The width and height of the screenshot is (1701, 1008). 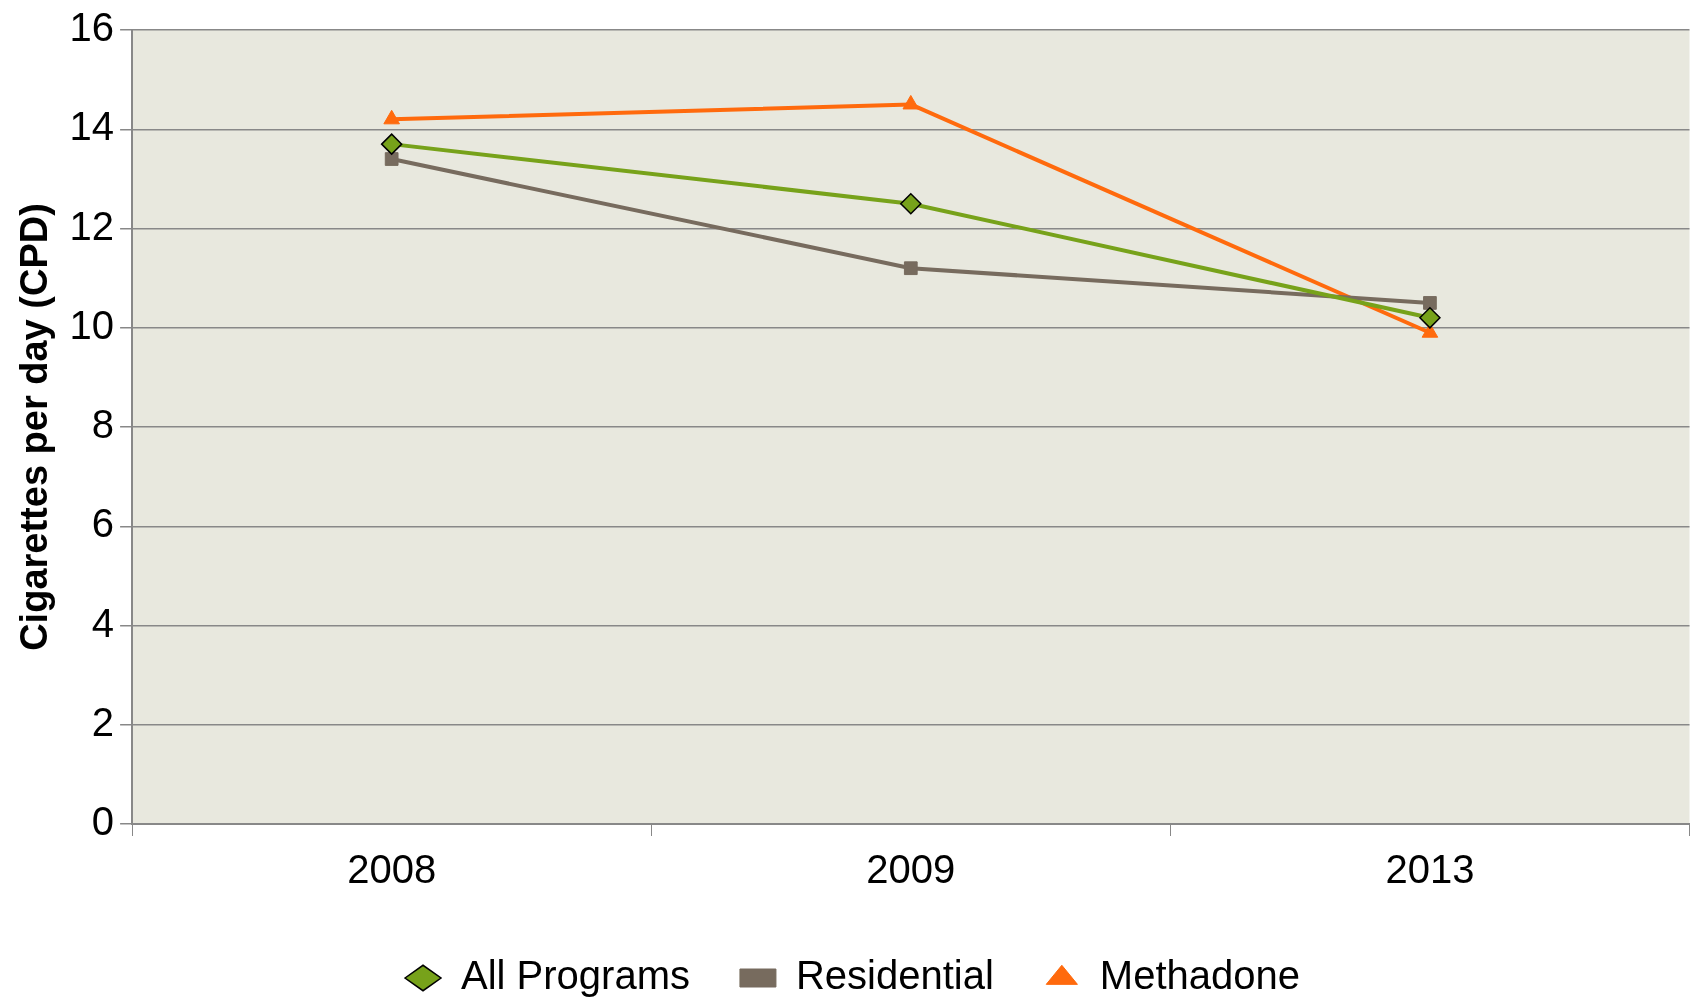 What do you see at coordinates (92, 324) in the screenshot?
I see `y-tick-label: 10` at bounding box center [92, 324].